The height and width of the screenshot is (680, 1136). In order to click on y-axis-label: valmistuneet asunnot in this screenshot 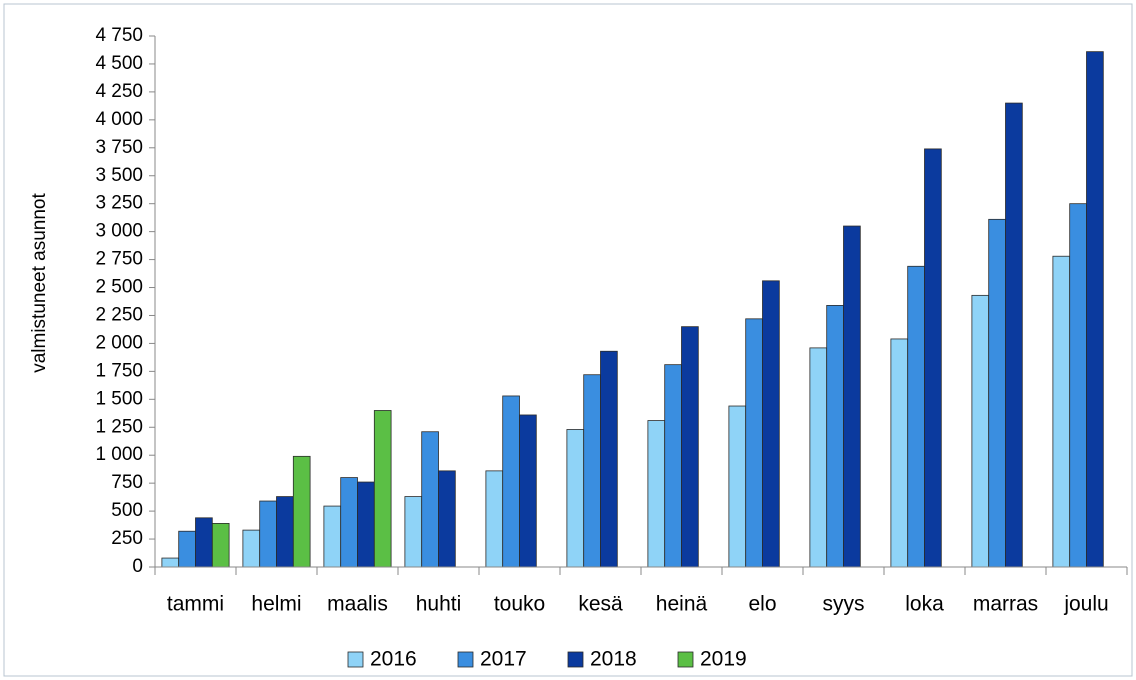, I will do `click(39, 283)`.